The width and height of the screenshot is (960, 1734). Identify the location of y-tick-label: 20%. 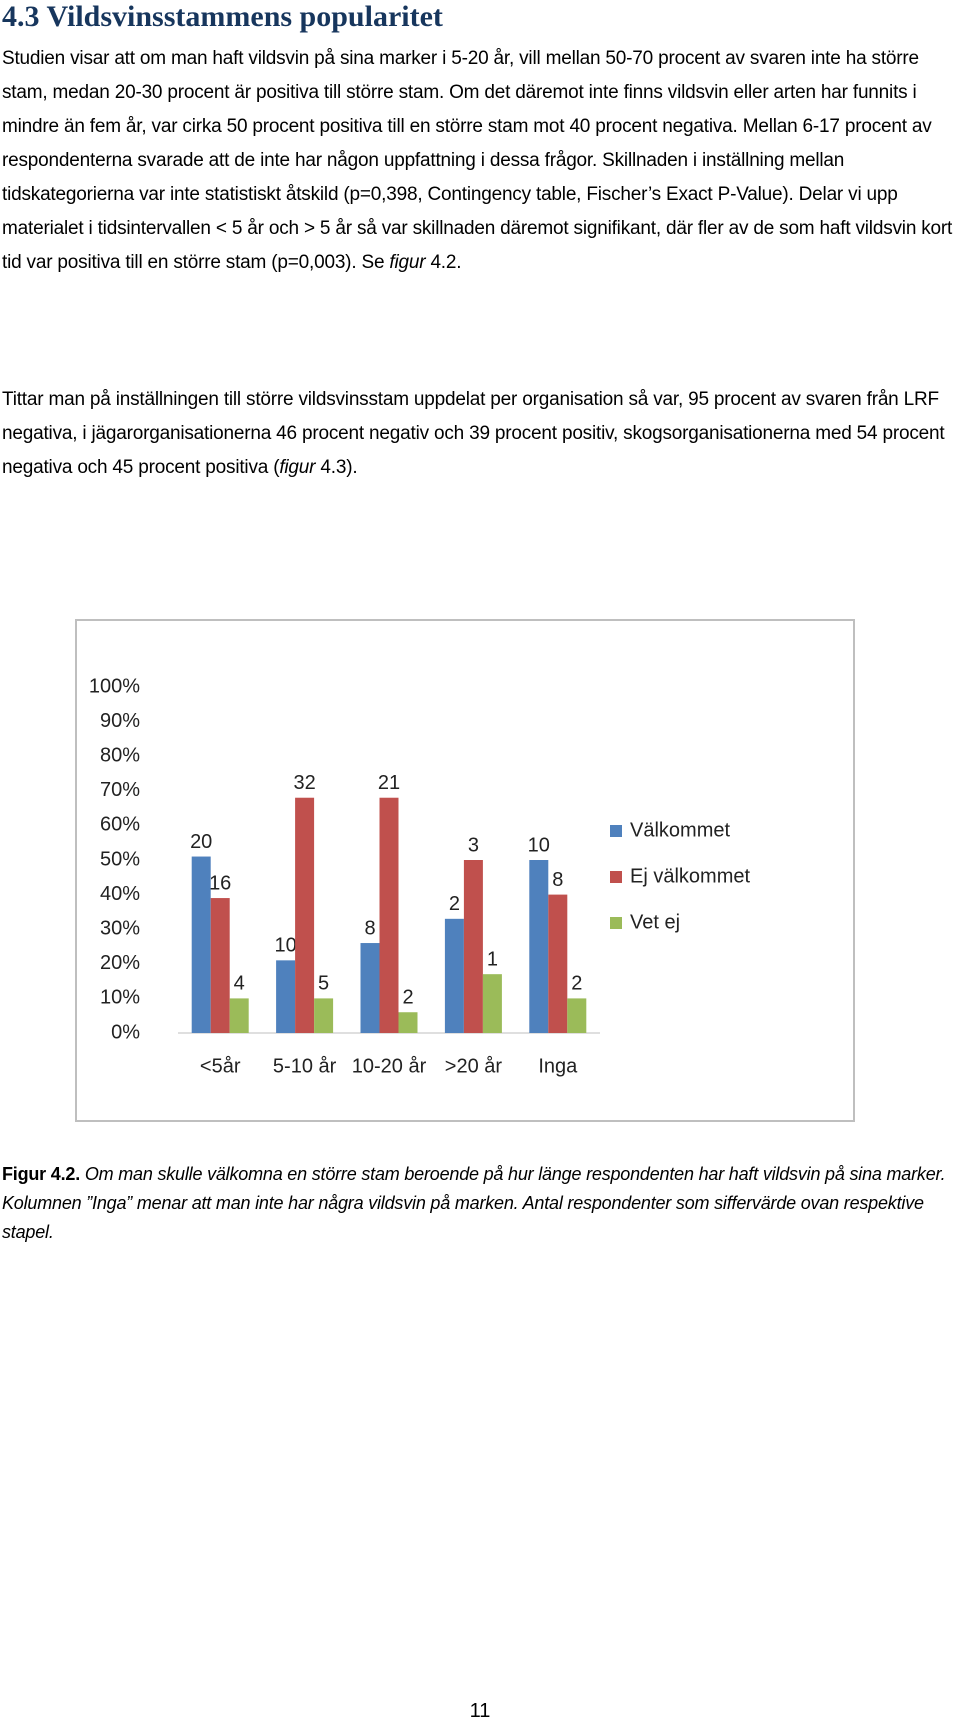
(120, 963).